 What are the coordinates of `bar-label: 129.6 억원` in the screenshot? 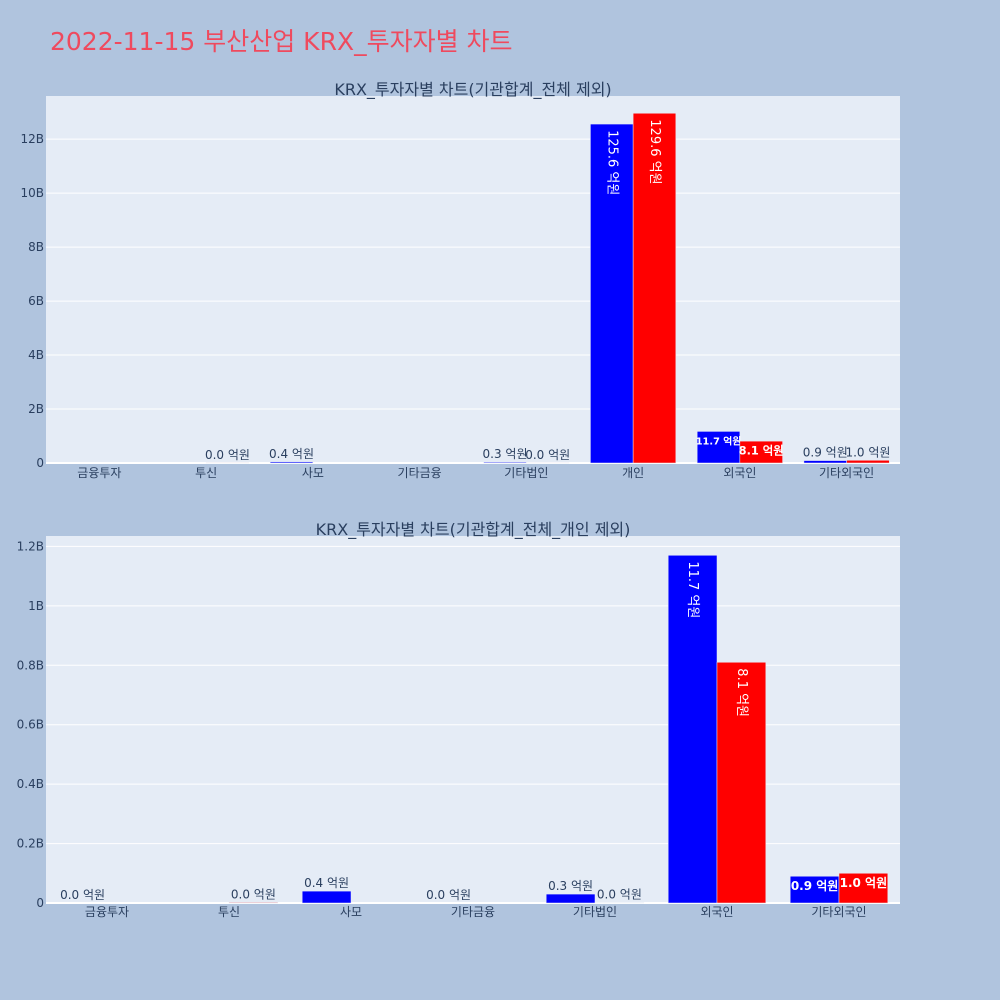 It's located at (654, 151).